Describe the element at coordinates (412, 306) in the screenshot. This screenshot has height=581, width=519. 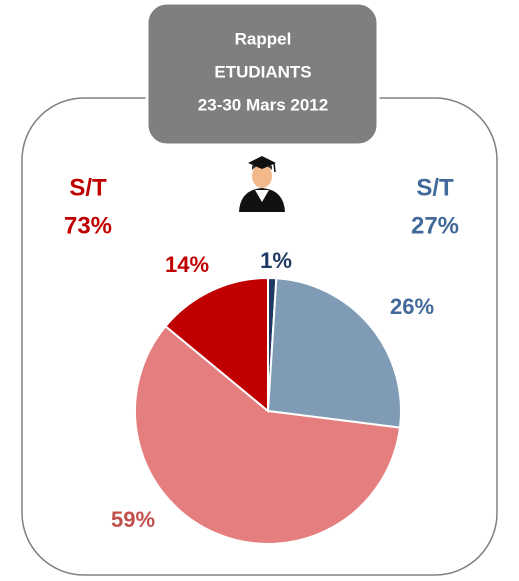
I see `data-label: 26%` at that location.